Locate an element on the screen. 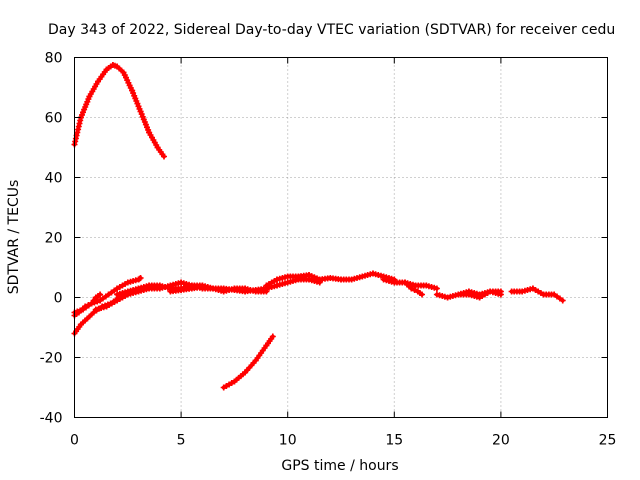  series-arc13 is located at coordinates (479, 293).